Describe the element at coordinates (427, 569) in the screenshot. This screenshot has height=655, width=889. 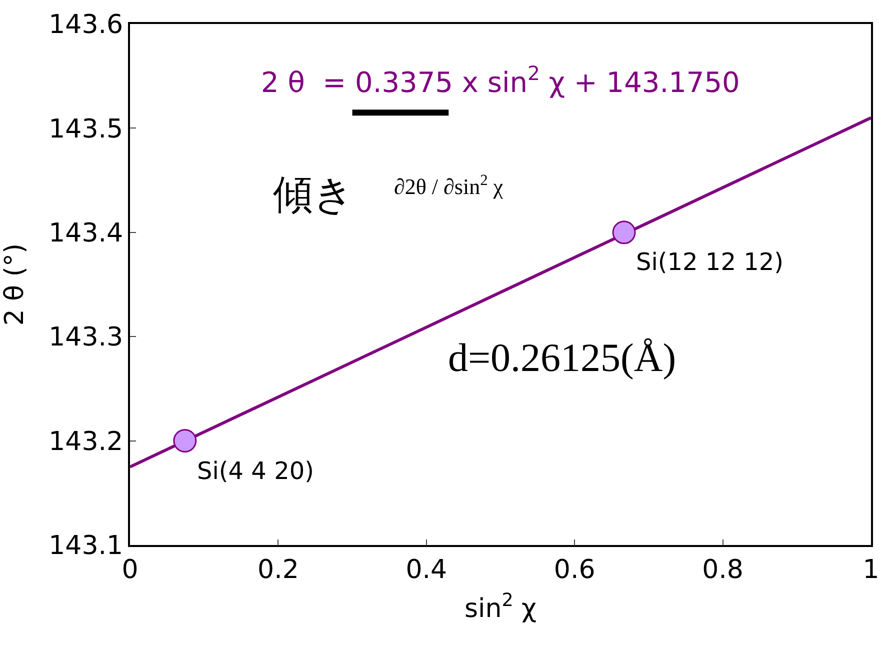
I see `x-tick-label: 0.4` at that location.